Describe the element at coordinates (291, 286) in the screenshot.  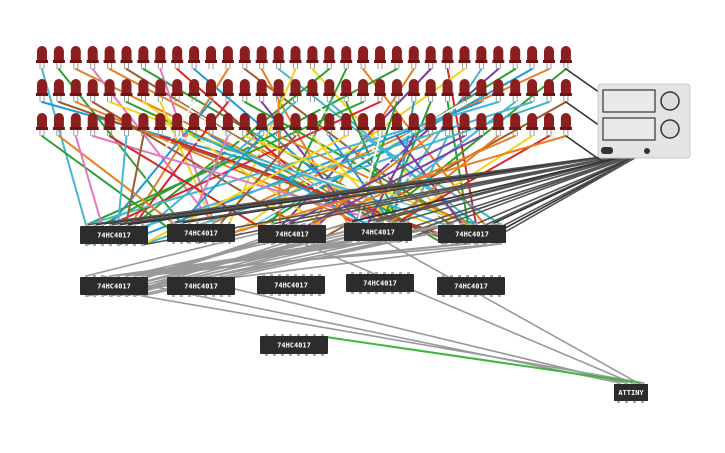
I see `chip-label: 74HC4017` at that location.